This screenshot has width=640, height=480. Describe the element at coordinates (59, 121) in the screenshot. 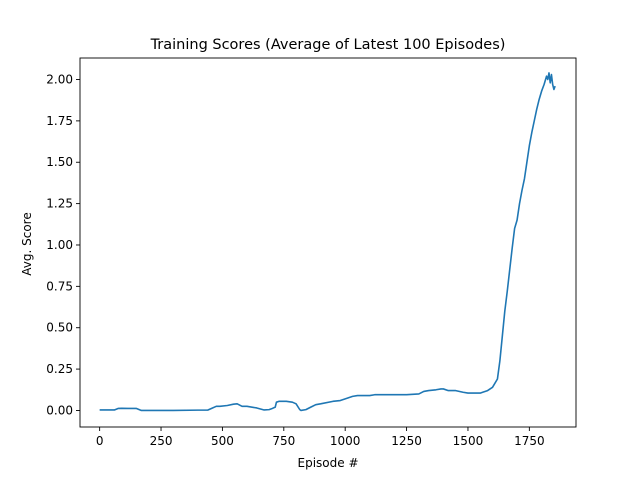

I see `y-tick-label: 1.75` at that location.